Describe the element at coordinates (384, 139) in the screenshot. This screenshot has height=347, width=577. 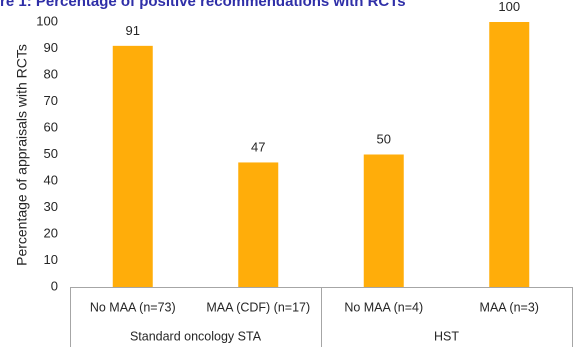
I see `data-label: 50` at that location.